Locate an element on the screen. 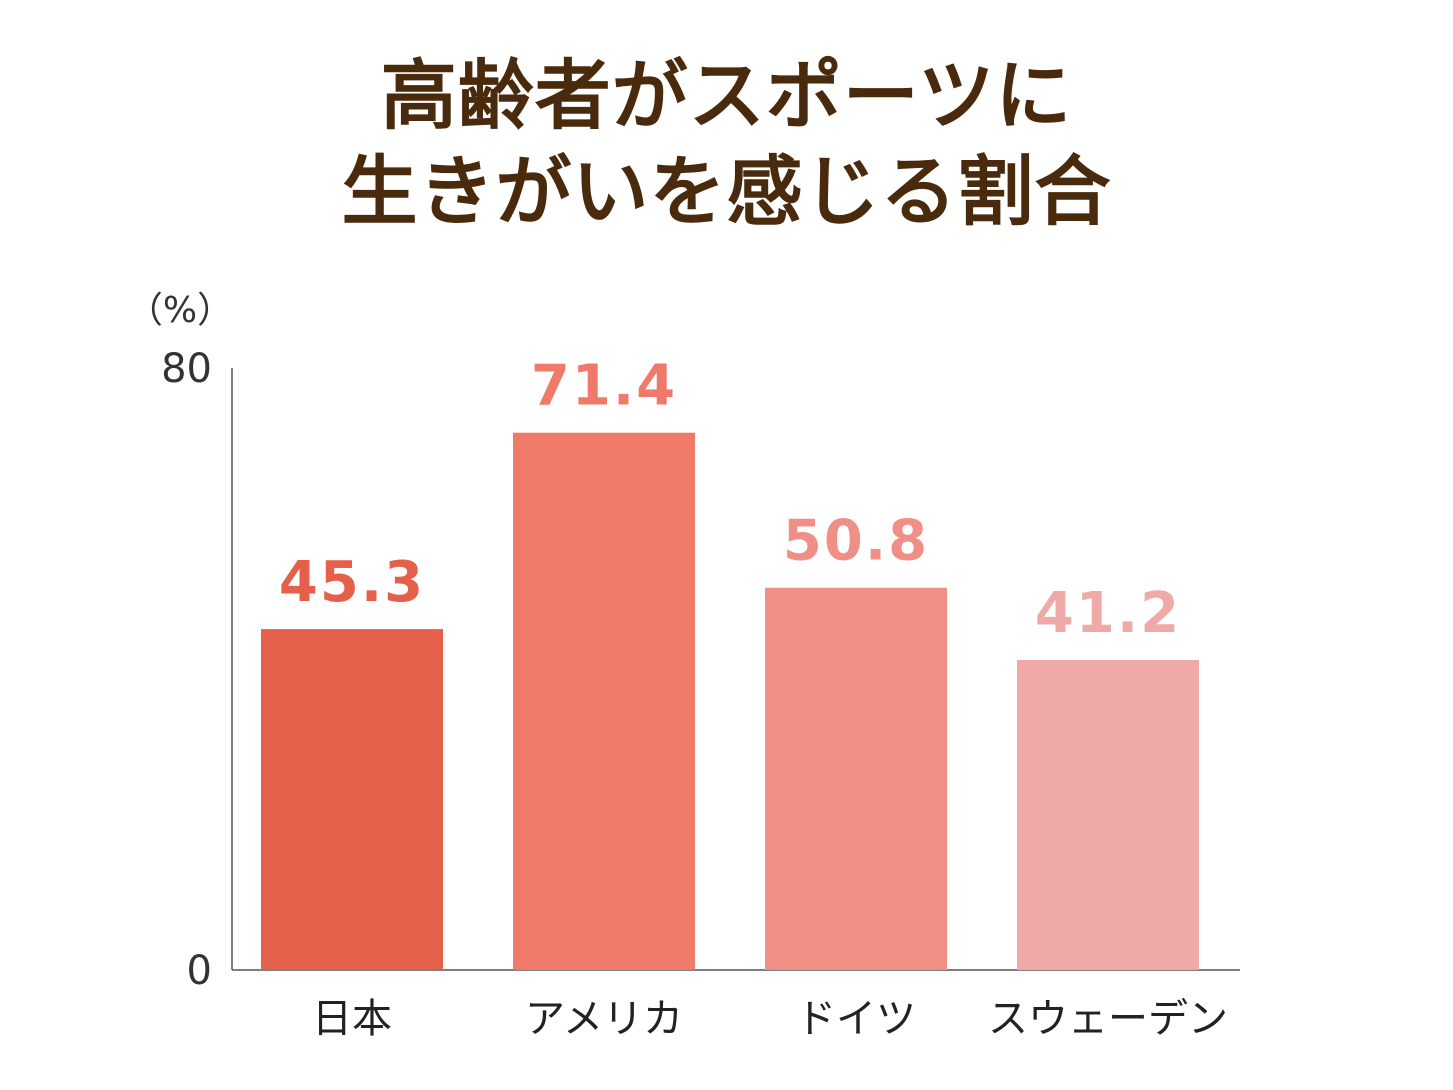  category-label-3: スウェーデン is located at coordinates (1108, 1019).